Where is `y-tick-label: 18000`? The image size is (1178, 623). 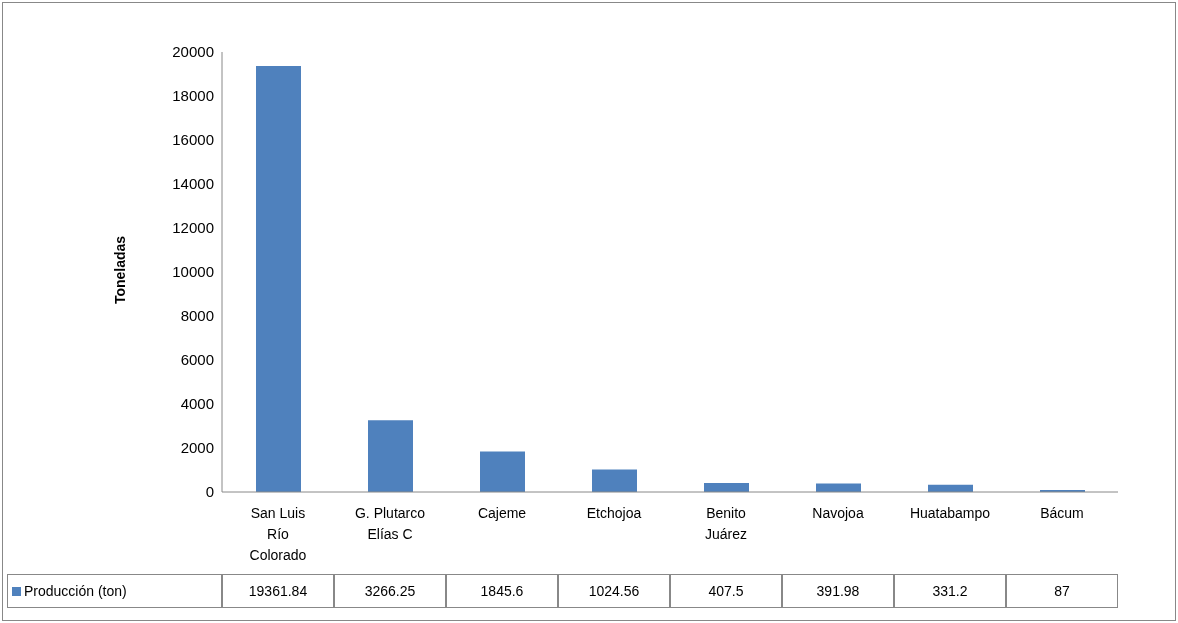
y-tick-label: 18000 is located at coordinates (193, 96).